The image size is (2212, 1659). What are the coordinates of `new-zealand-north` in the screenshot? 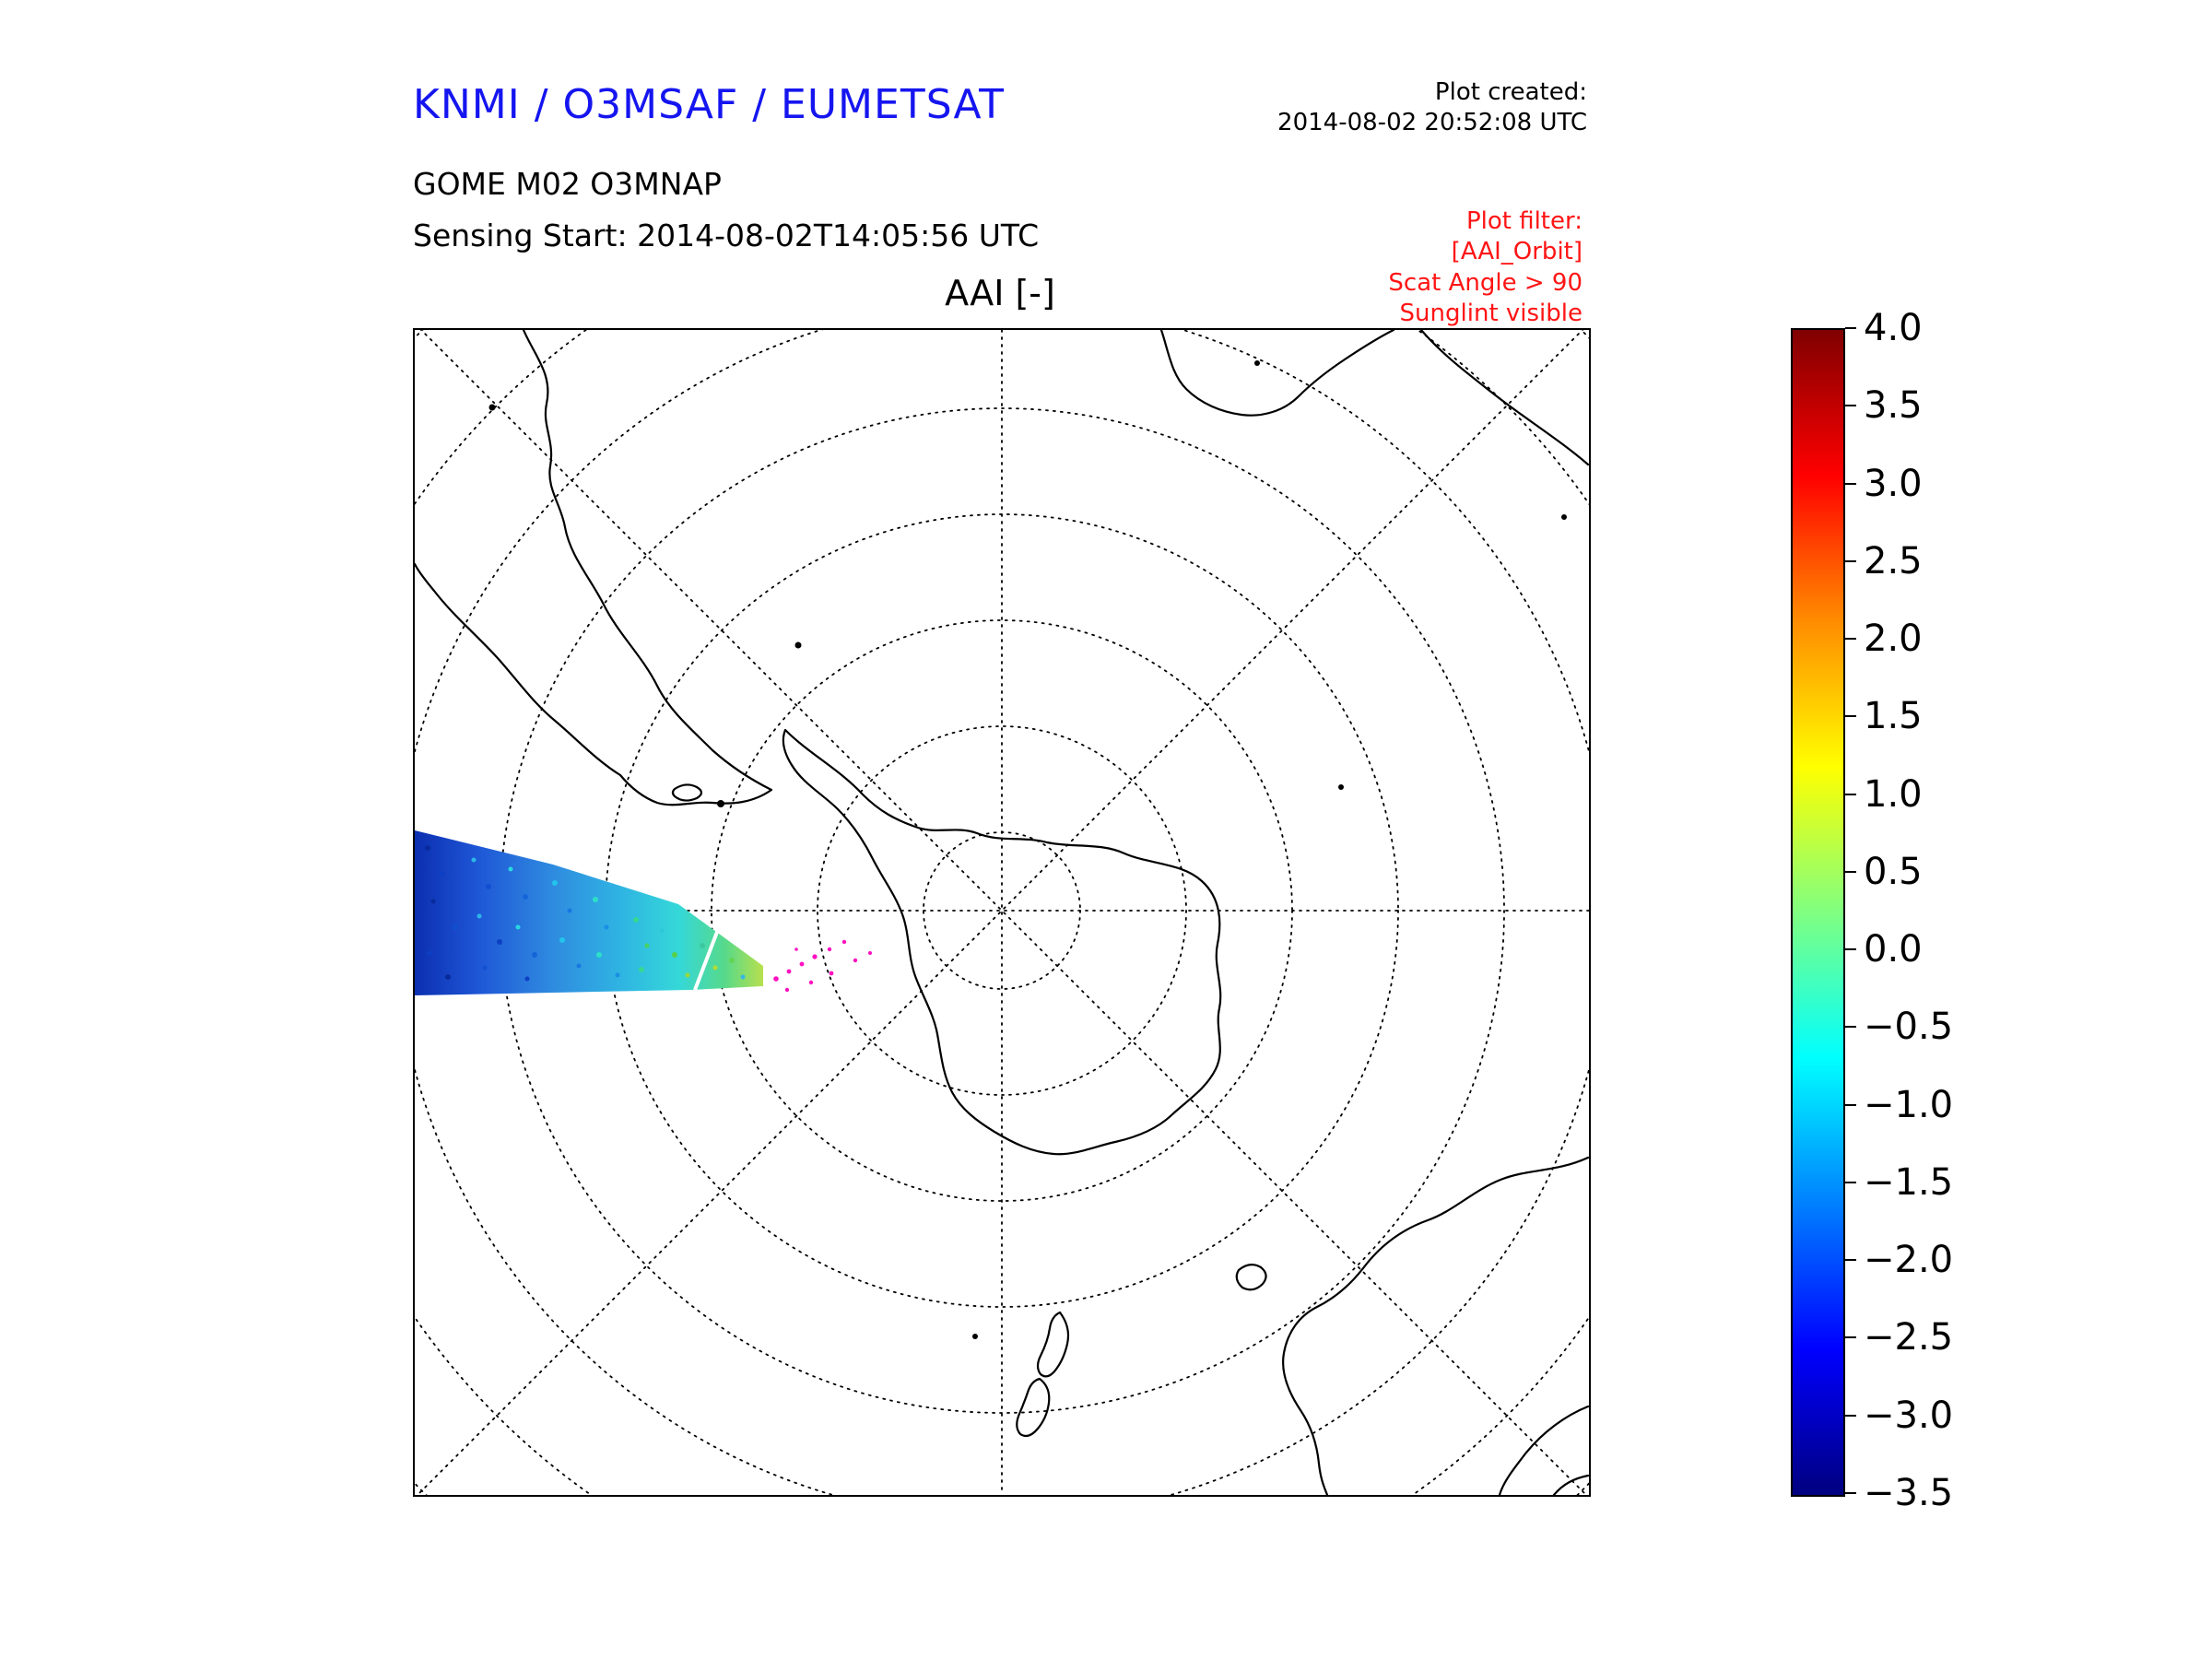 It's located at (1053, 1344).